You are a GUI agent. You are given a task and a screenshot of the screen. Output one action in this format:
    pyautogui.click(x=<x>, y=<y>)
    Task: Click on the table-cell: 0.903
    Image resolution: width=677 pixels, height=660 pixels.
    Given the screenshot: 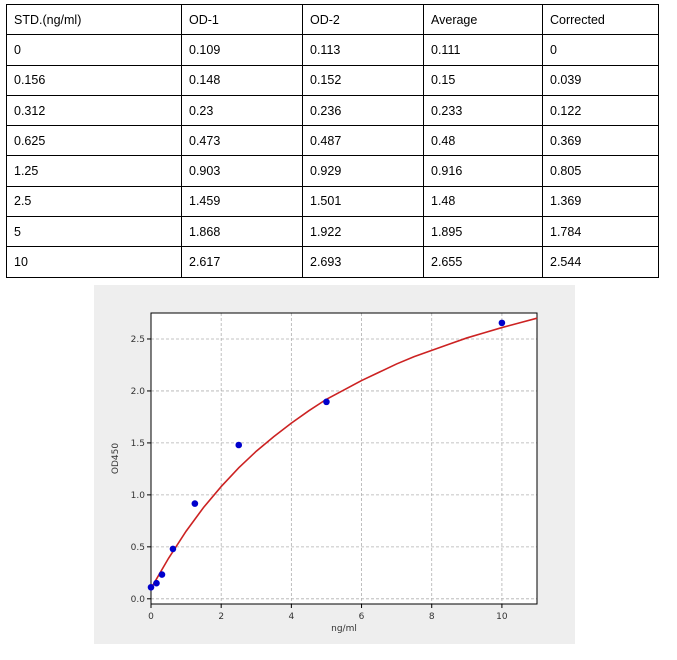 What is the action you would take?
    pyautogui.click(x=242, y=171)
    